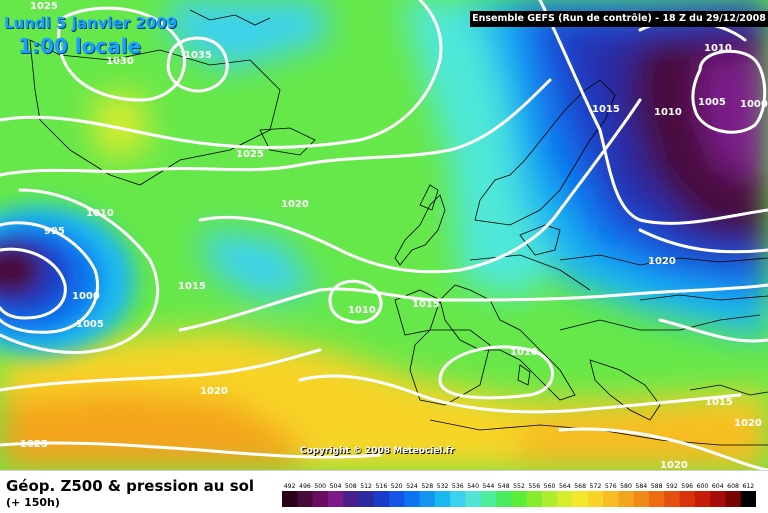 The image size is (768, 513). I want to click on legend-value-516: 516, so click(381, 486).